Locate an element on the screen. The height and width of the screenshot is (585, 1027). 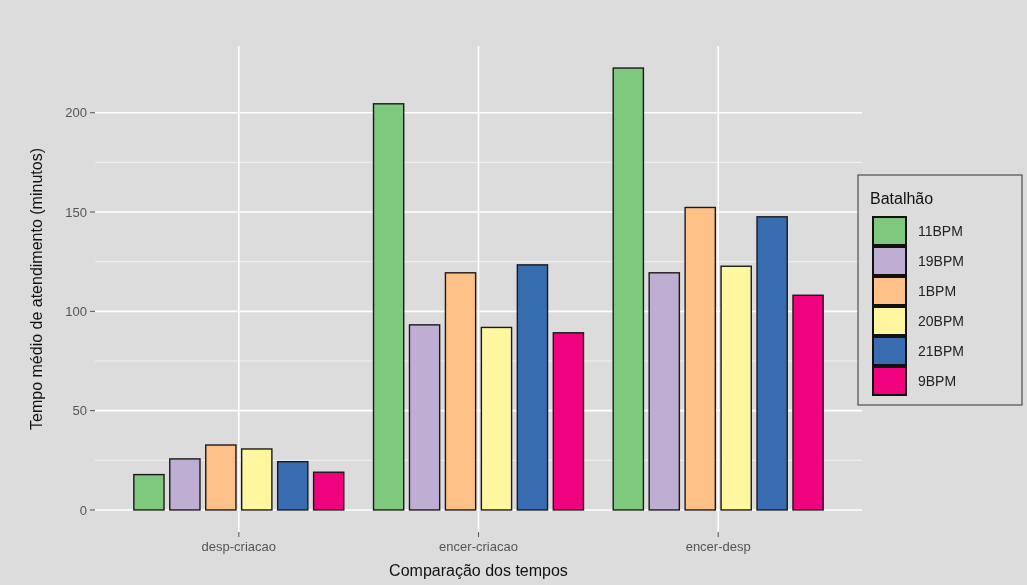
y-axis-title: Tempo médio de atendimento (minutos) is located at coordinates (36, 289).